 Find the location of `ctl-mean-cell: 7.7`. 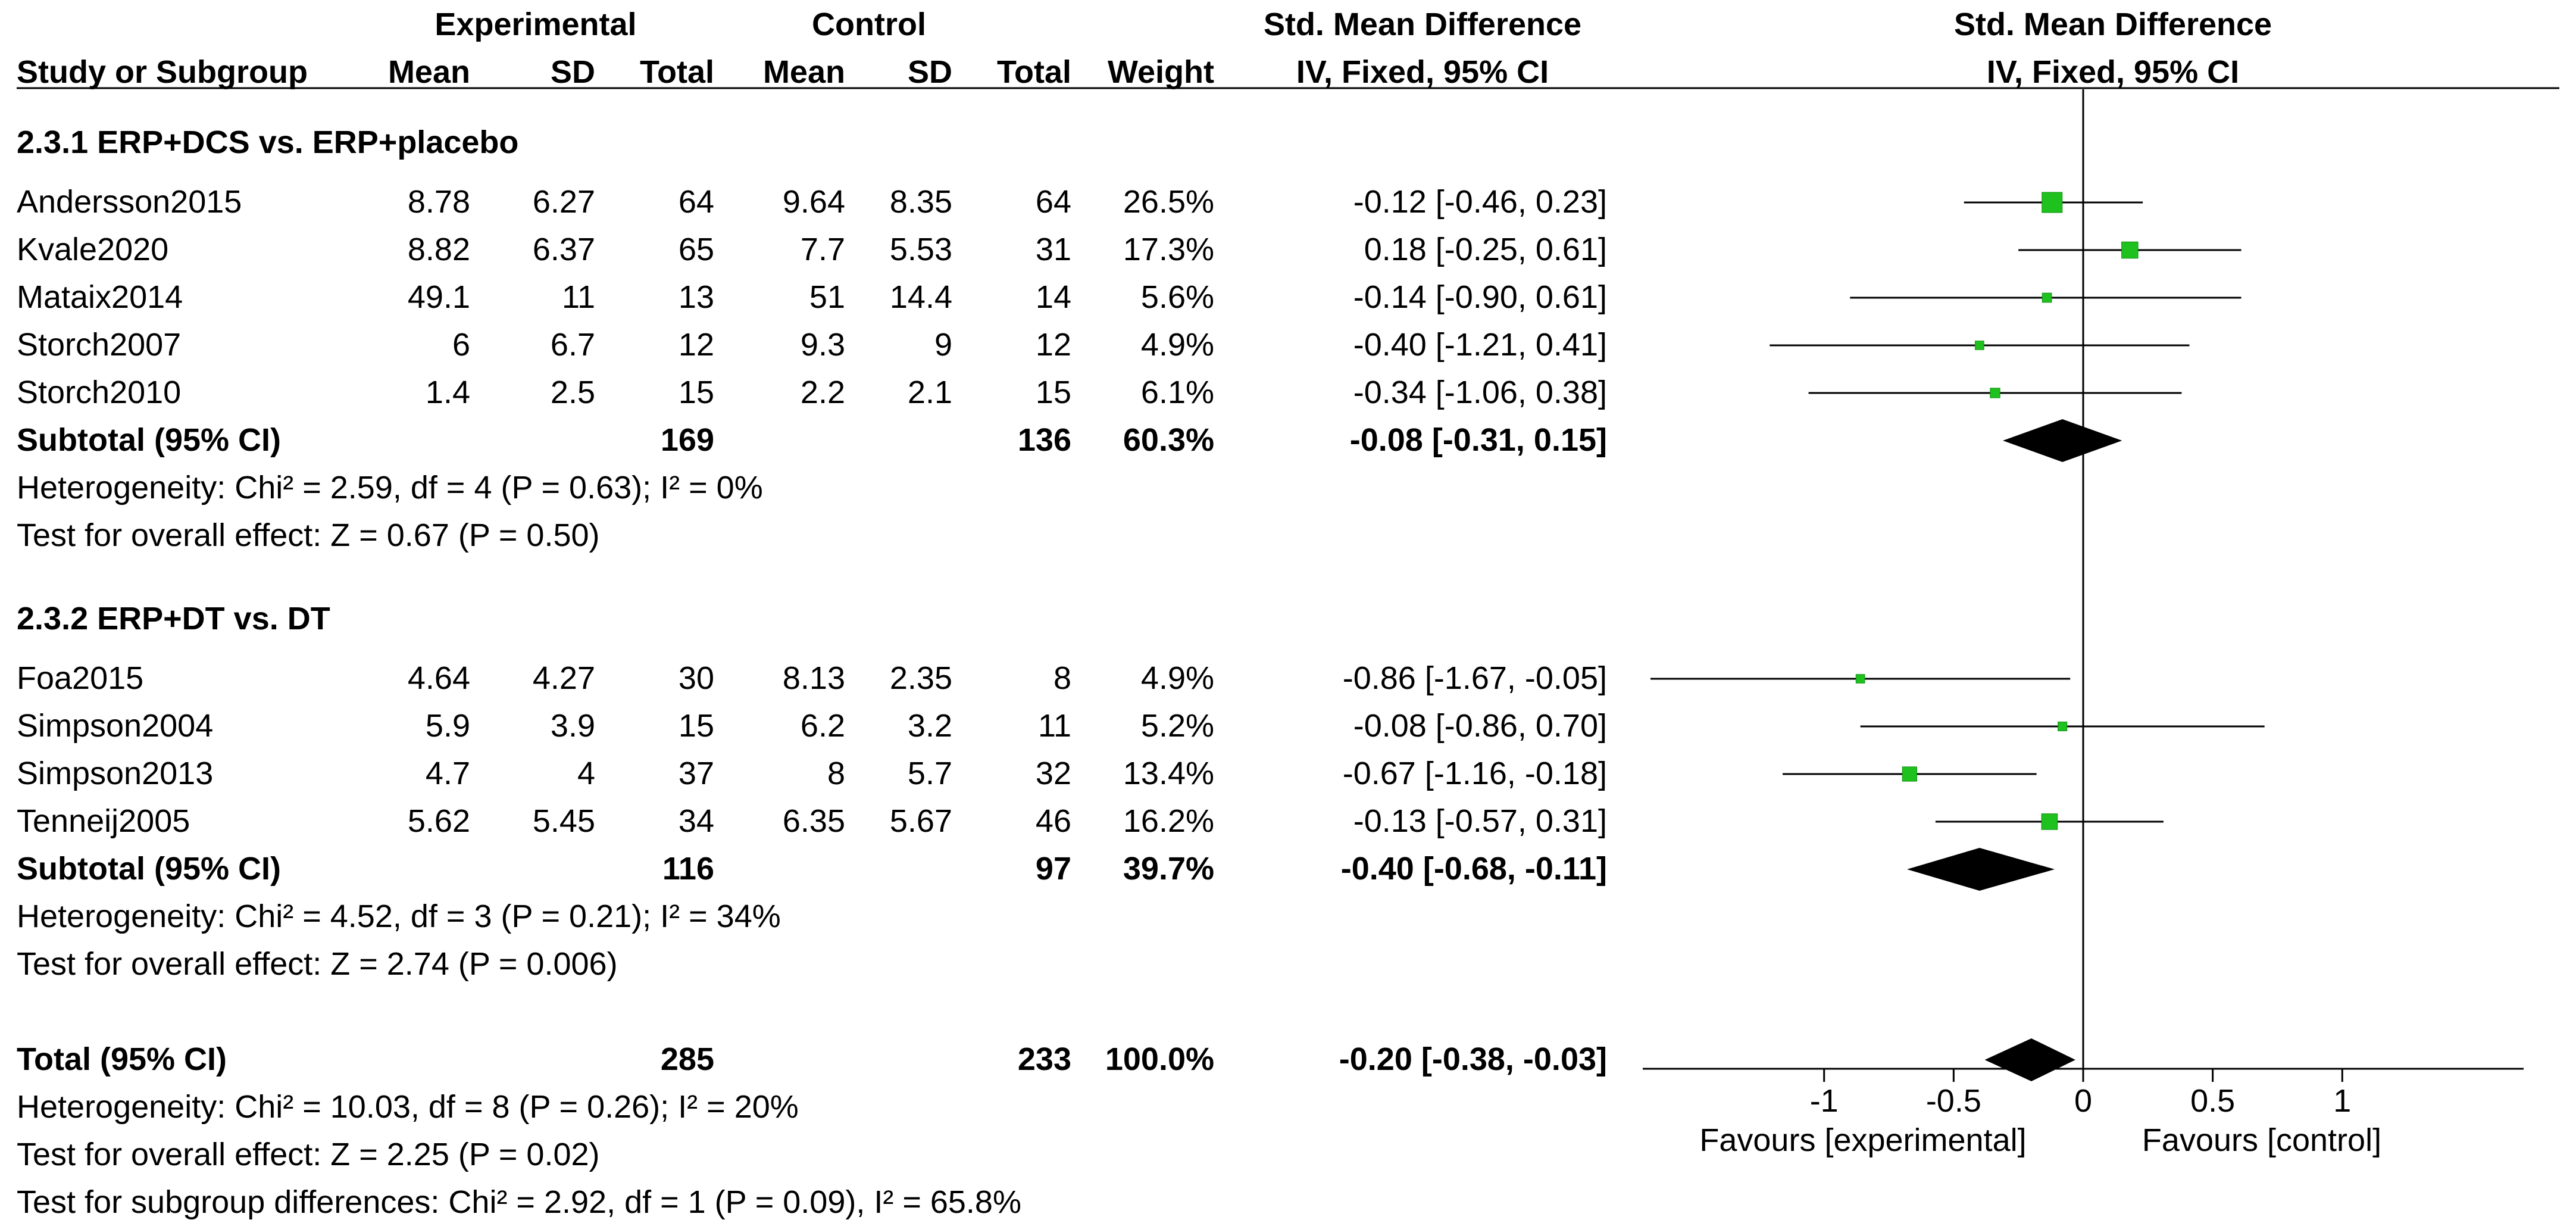

ctl-mean-cell: 7.7 is located at coordinates (822, 249).